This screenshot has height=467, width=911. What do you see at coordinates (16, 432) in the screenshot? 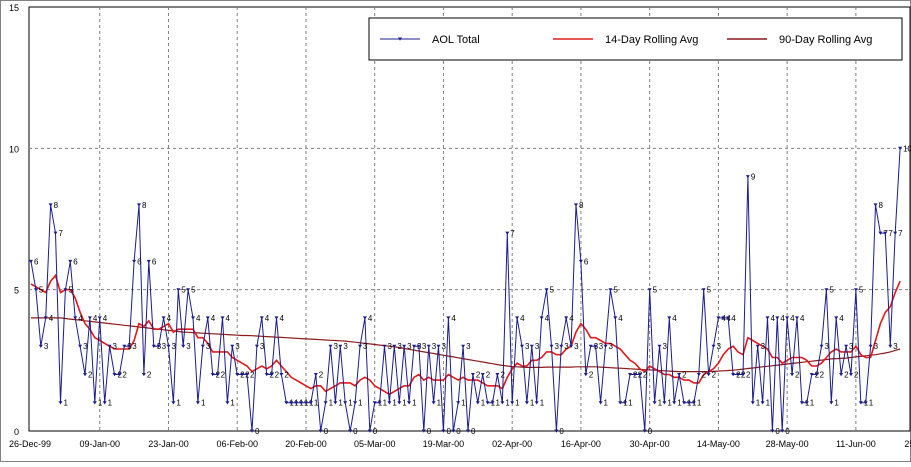
I see `y-tick-label: 0` at bounding box center [16, 432].